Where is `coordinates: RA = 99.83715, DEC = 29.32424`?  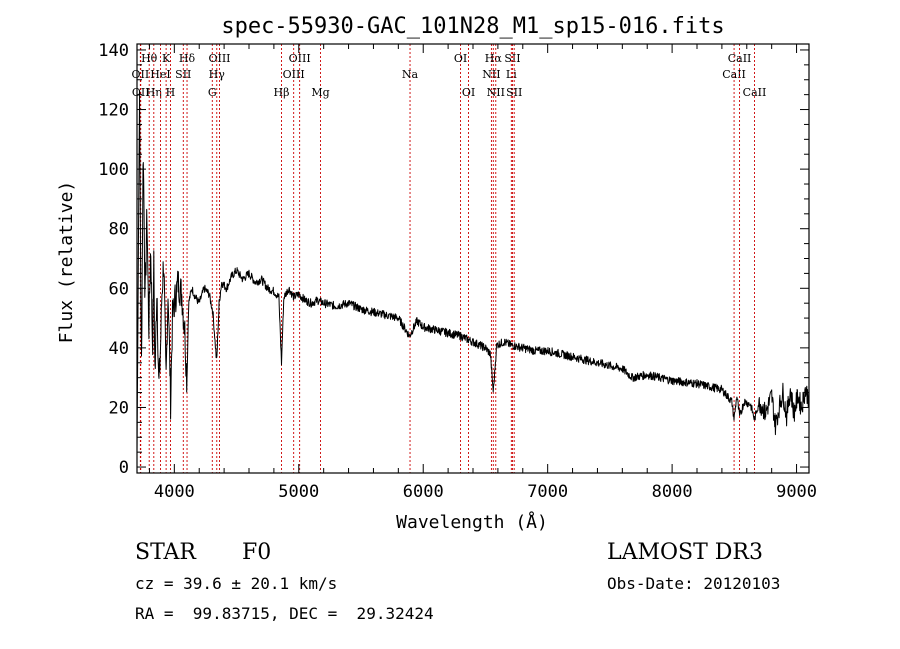
coordinates: RA = 99.83715, DEC = 29.32424 is located at coordinates (284, 613).